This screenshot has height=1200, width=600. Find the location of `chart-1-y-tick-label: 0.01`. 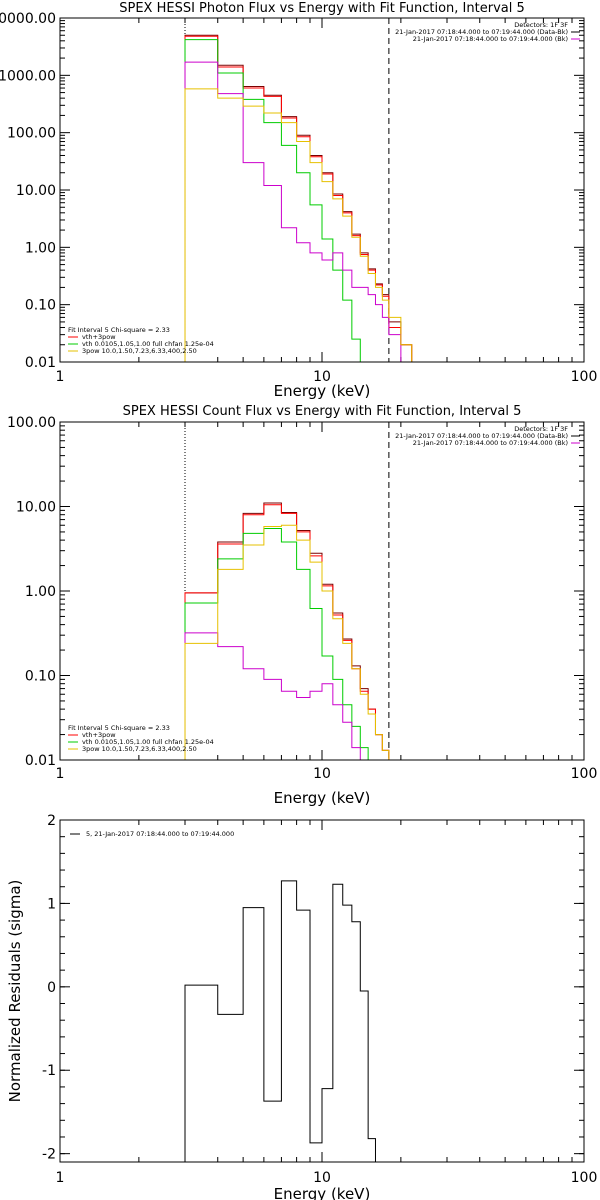

chart-1-y-tick-label: 0.01 is located at coordinates (40, 363).